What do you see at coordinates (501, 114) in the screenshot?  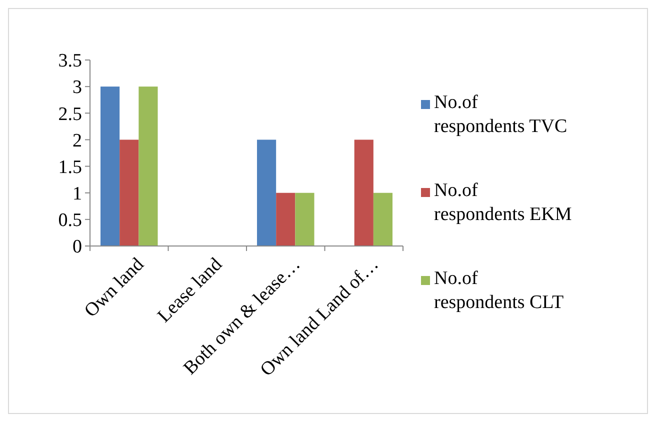 I see `legend-label: No.of respondents TVC` at bounding box center [501, 114].